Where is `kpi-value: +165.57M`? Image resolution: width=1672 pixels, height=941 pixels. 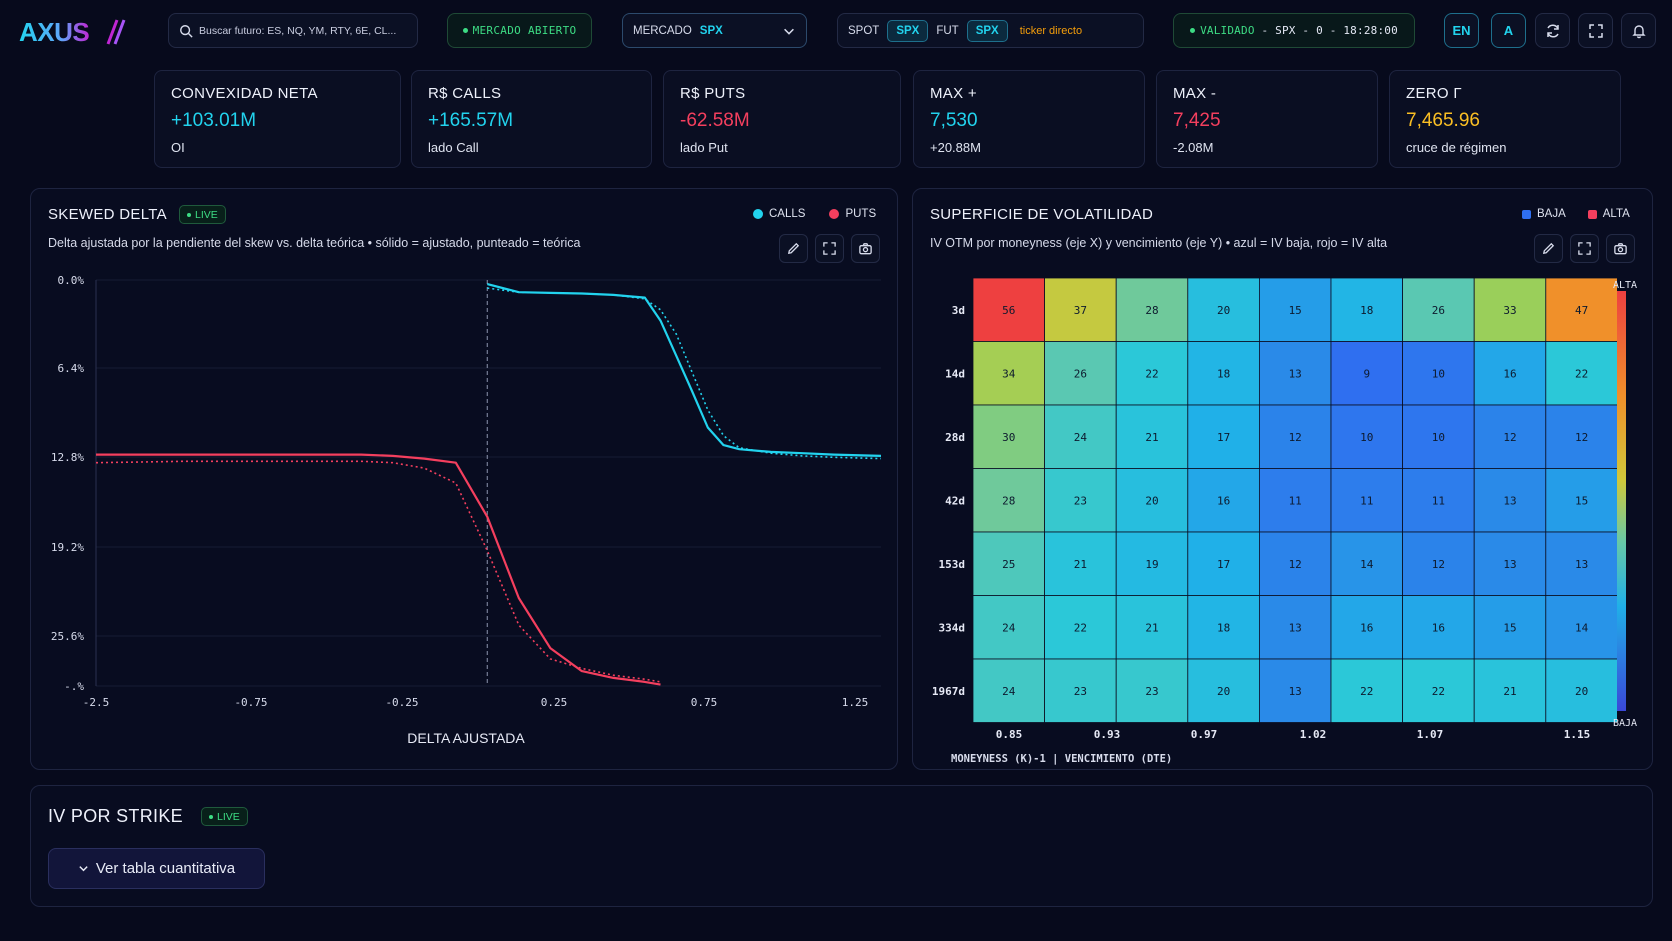
kpi-value: +165.57M is located at coordinates (471, 120).